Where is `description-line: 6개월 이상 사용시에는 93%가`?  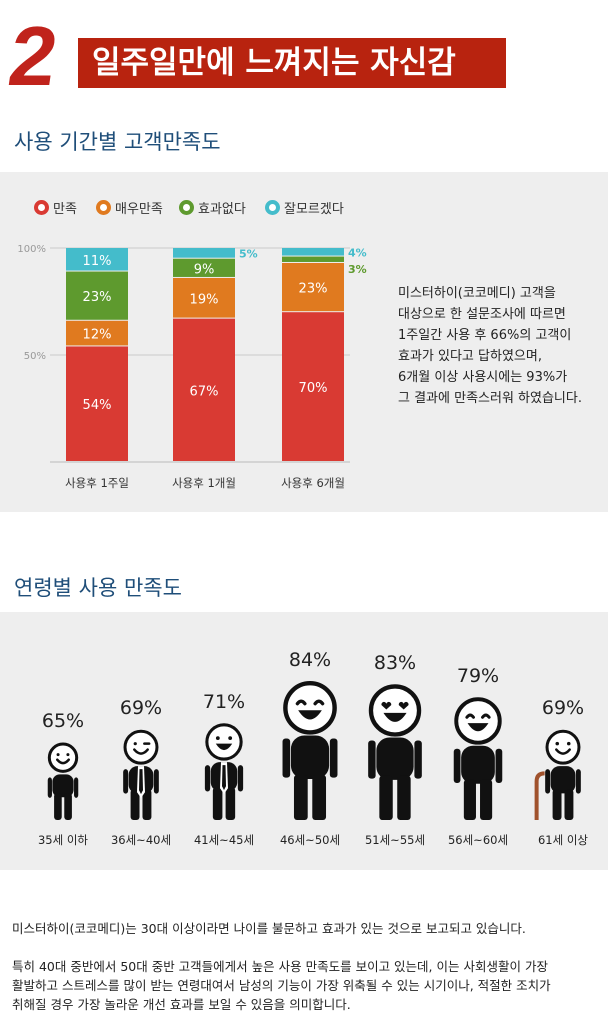 description-line: 6개월 이상 사용시에는 93%가 is located at coordinates (483, 377).